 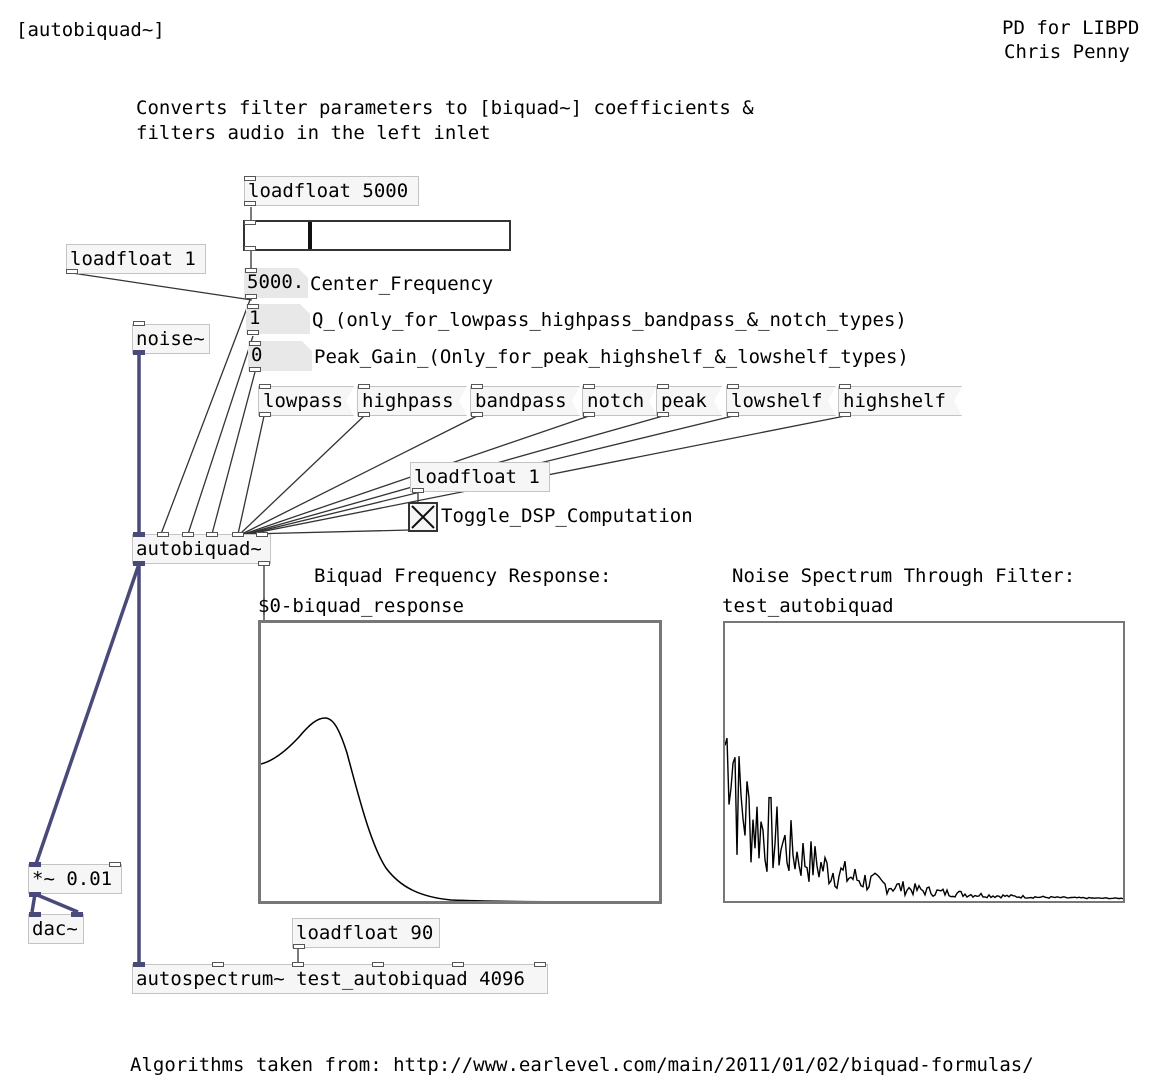 I want to click on spectrum-graph-title: Noise Spectrum Through Filter:, so click(x=904, y=576).